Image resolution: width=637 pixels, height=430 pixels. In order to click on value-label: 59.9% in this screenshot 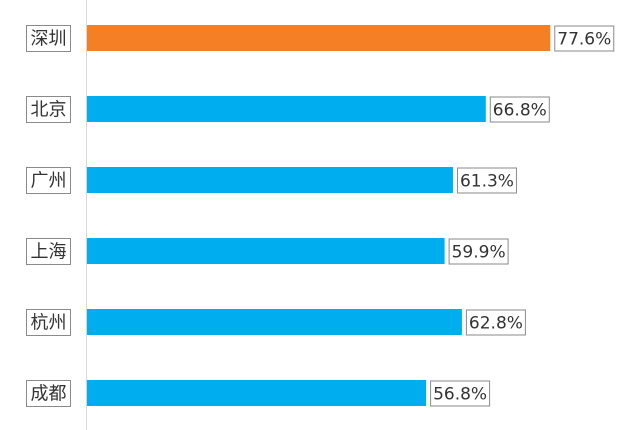, I will do `click(479, 253)`.